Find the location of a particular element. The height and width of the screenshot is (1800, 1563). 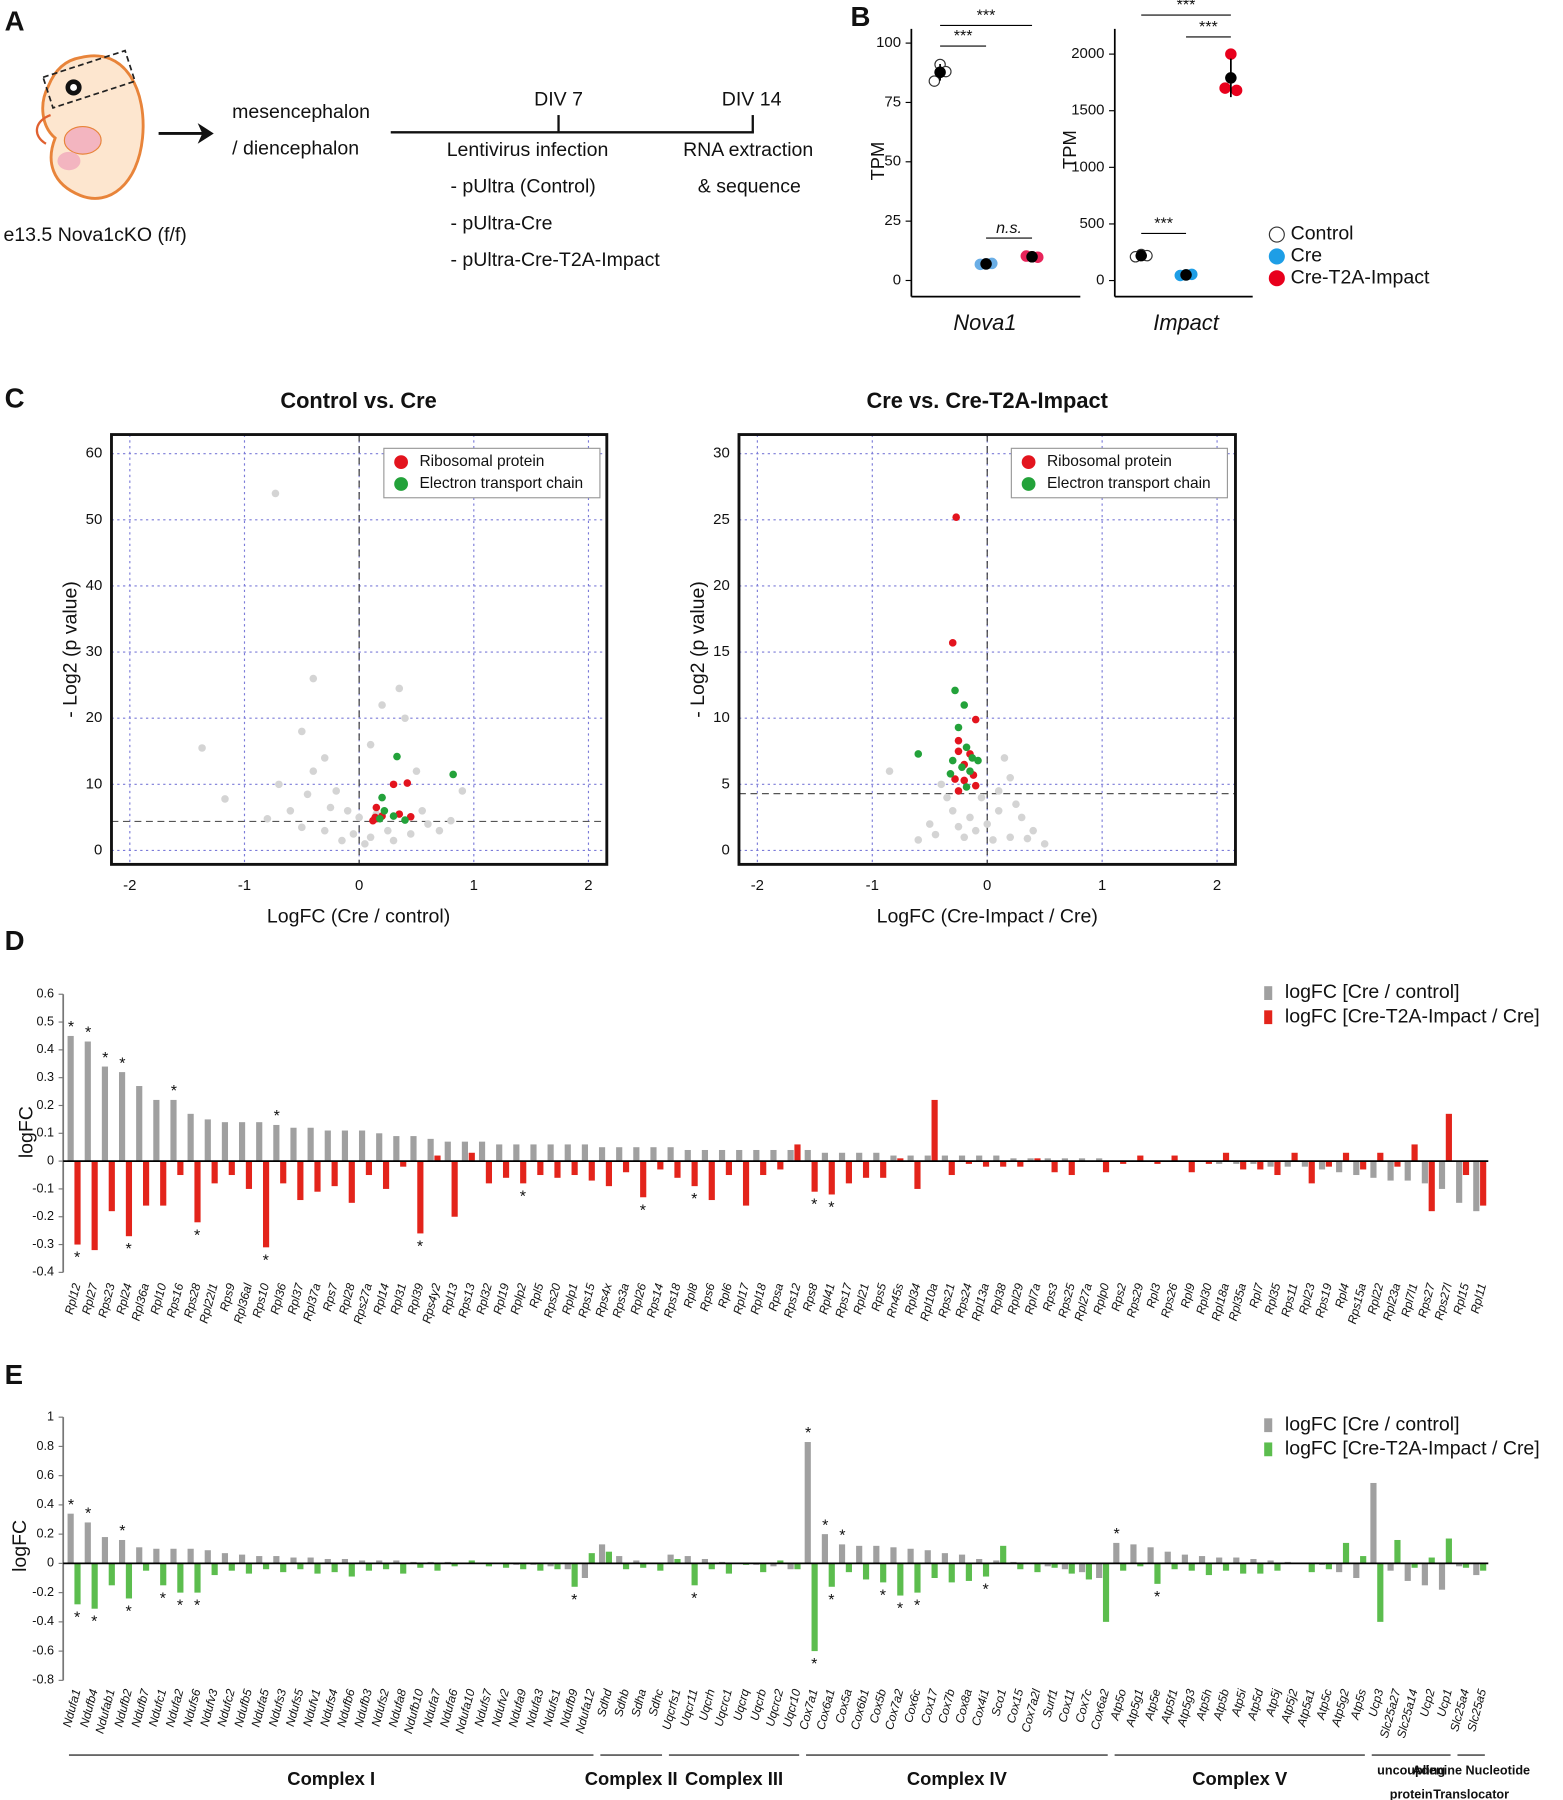

x-tick-label: 1 is located at coordinates (474, 885).